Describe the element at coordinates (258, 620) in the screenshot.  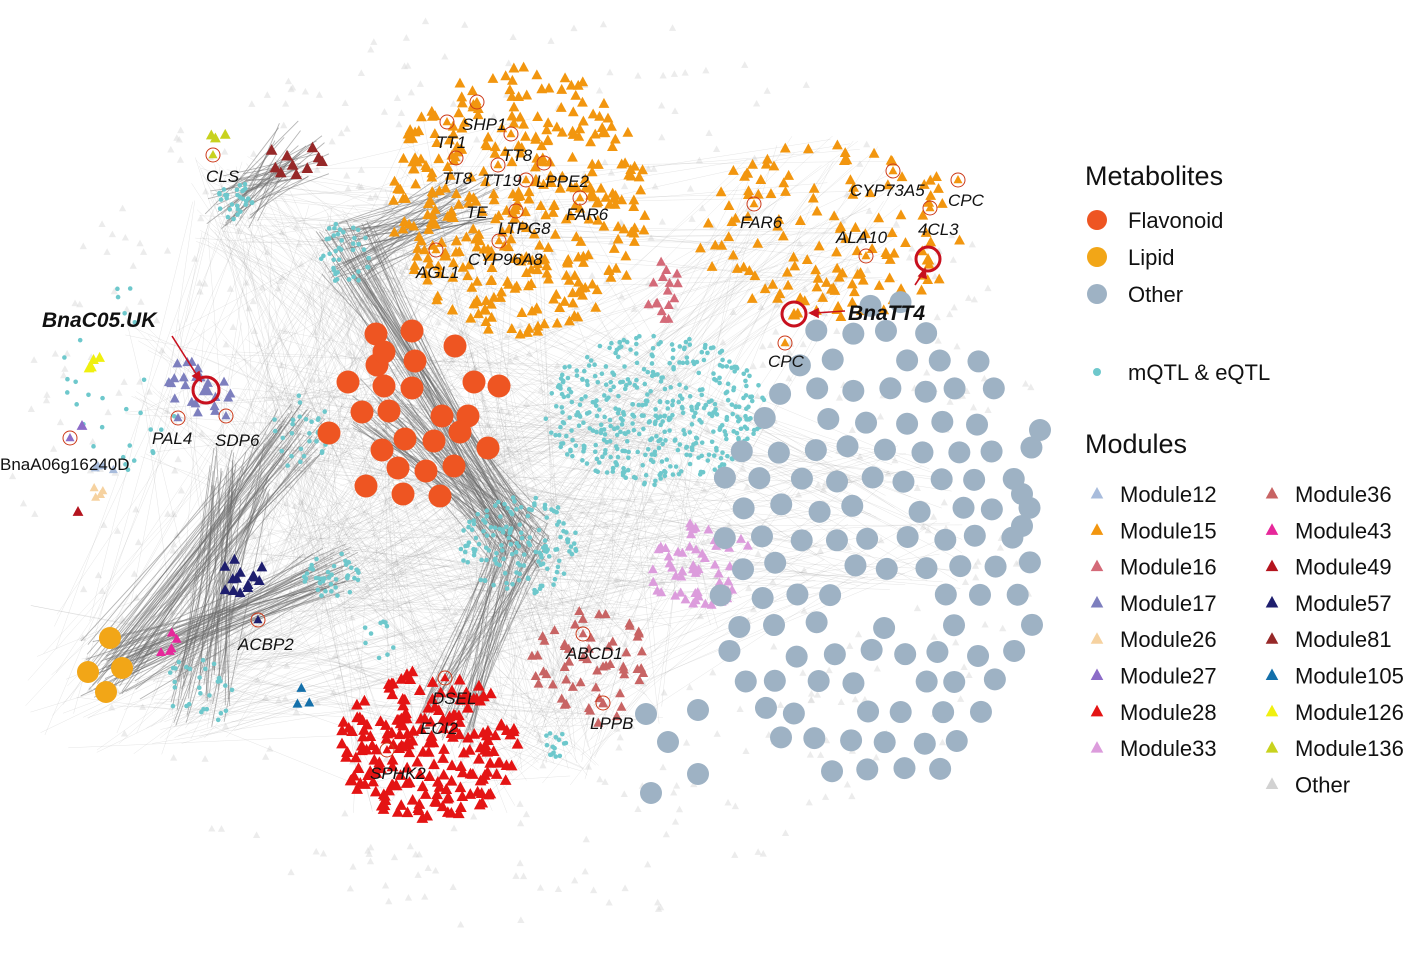
I see `labeled-gene-ring` at that location.